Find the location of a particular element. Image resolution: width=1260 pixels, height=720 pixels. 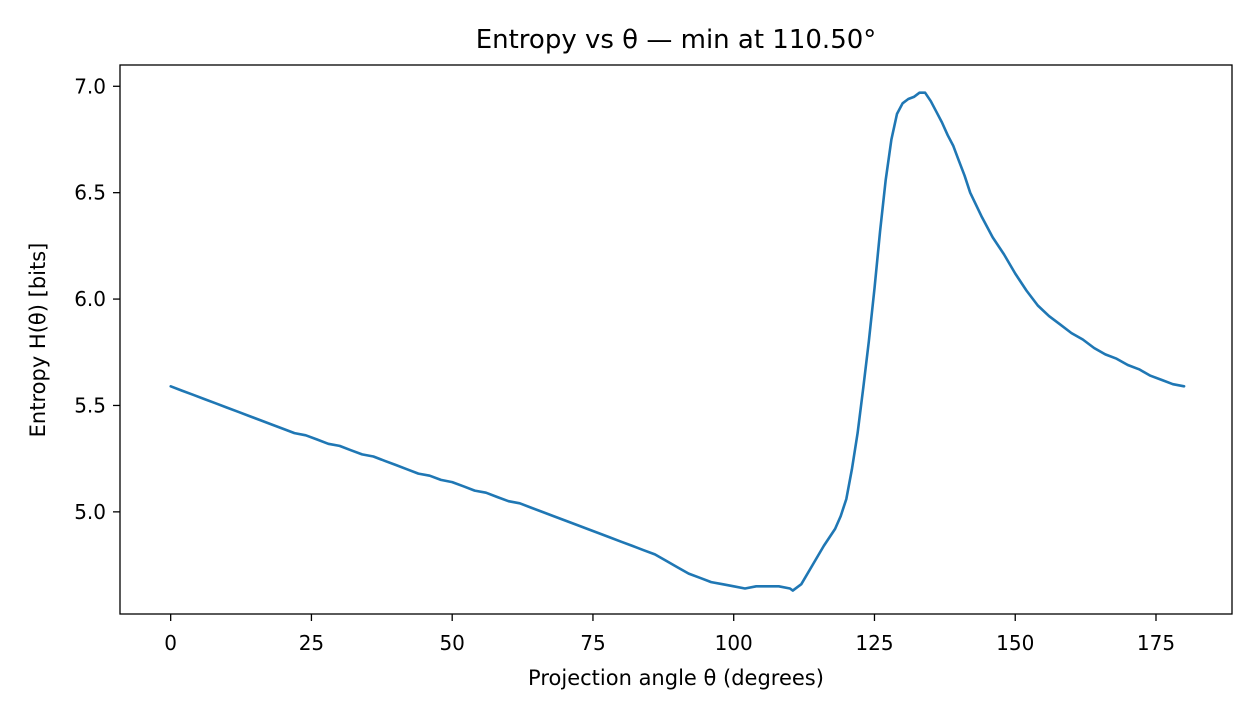

x-tick-label: 0 is located at coordinates (170, 643).